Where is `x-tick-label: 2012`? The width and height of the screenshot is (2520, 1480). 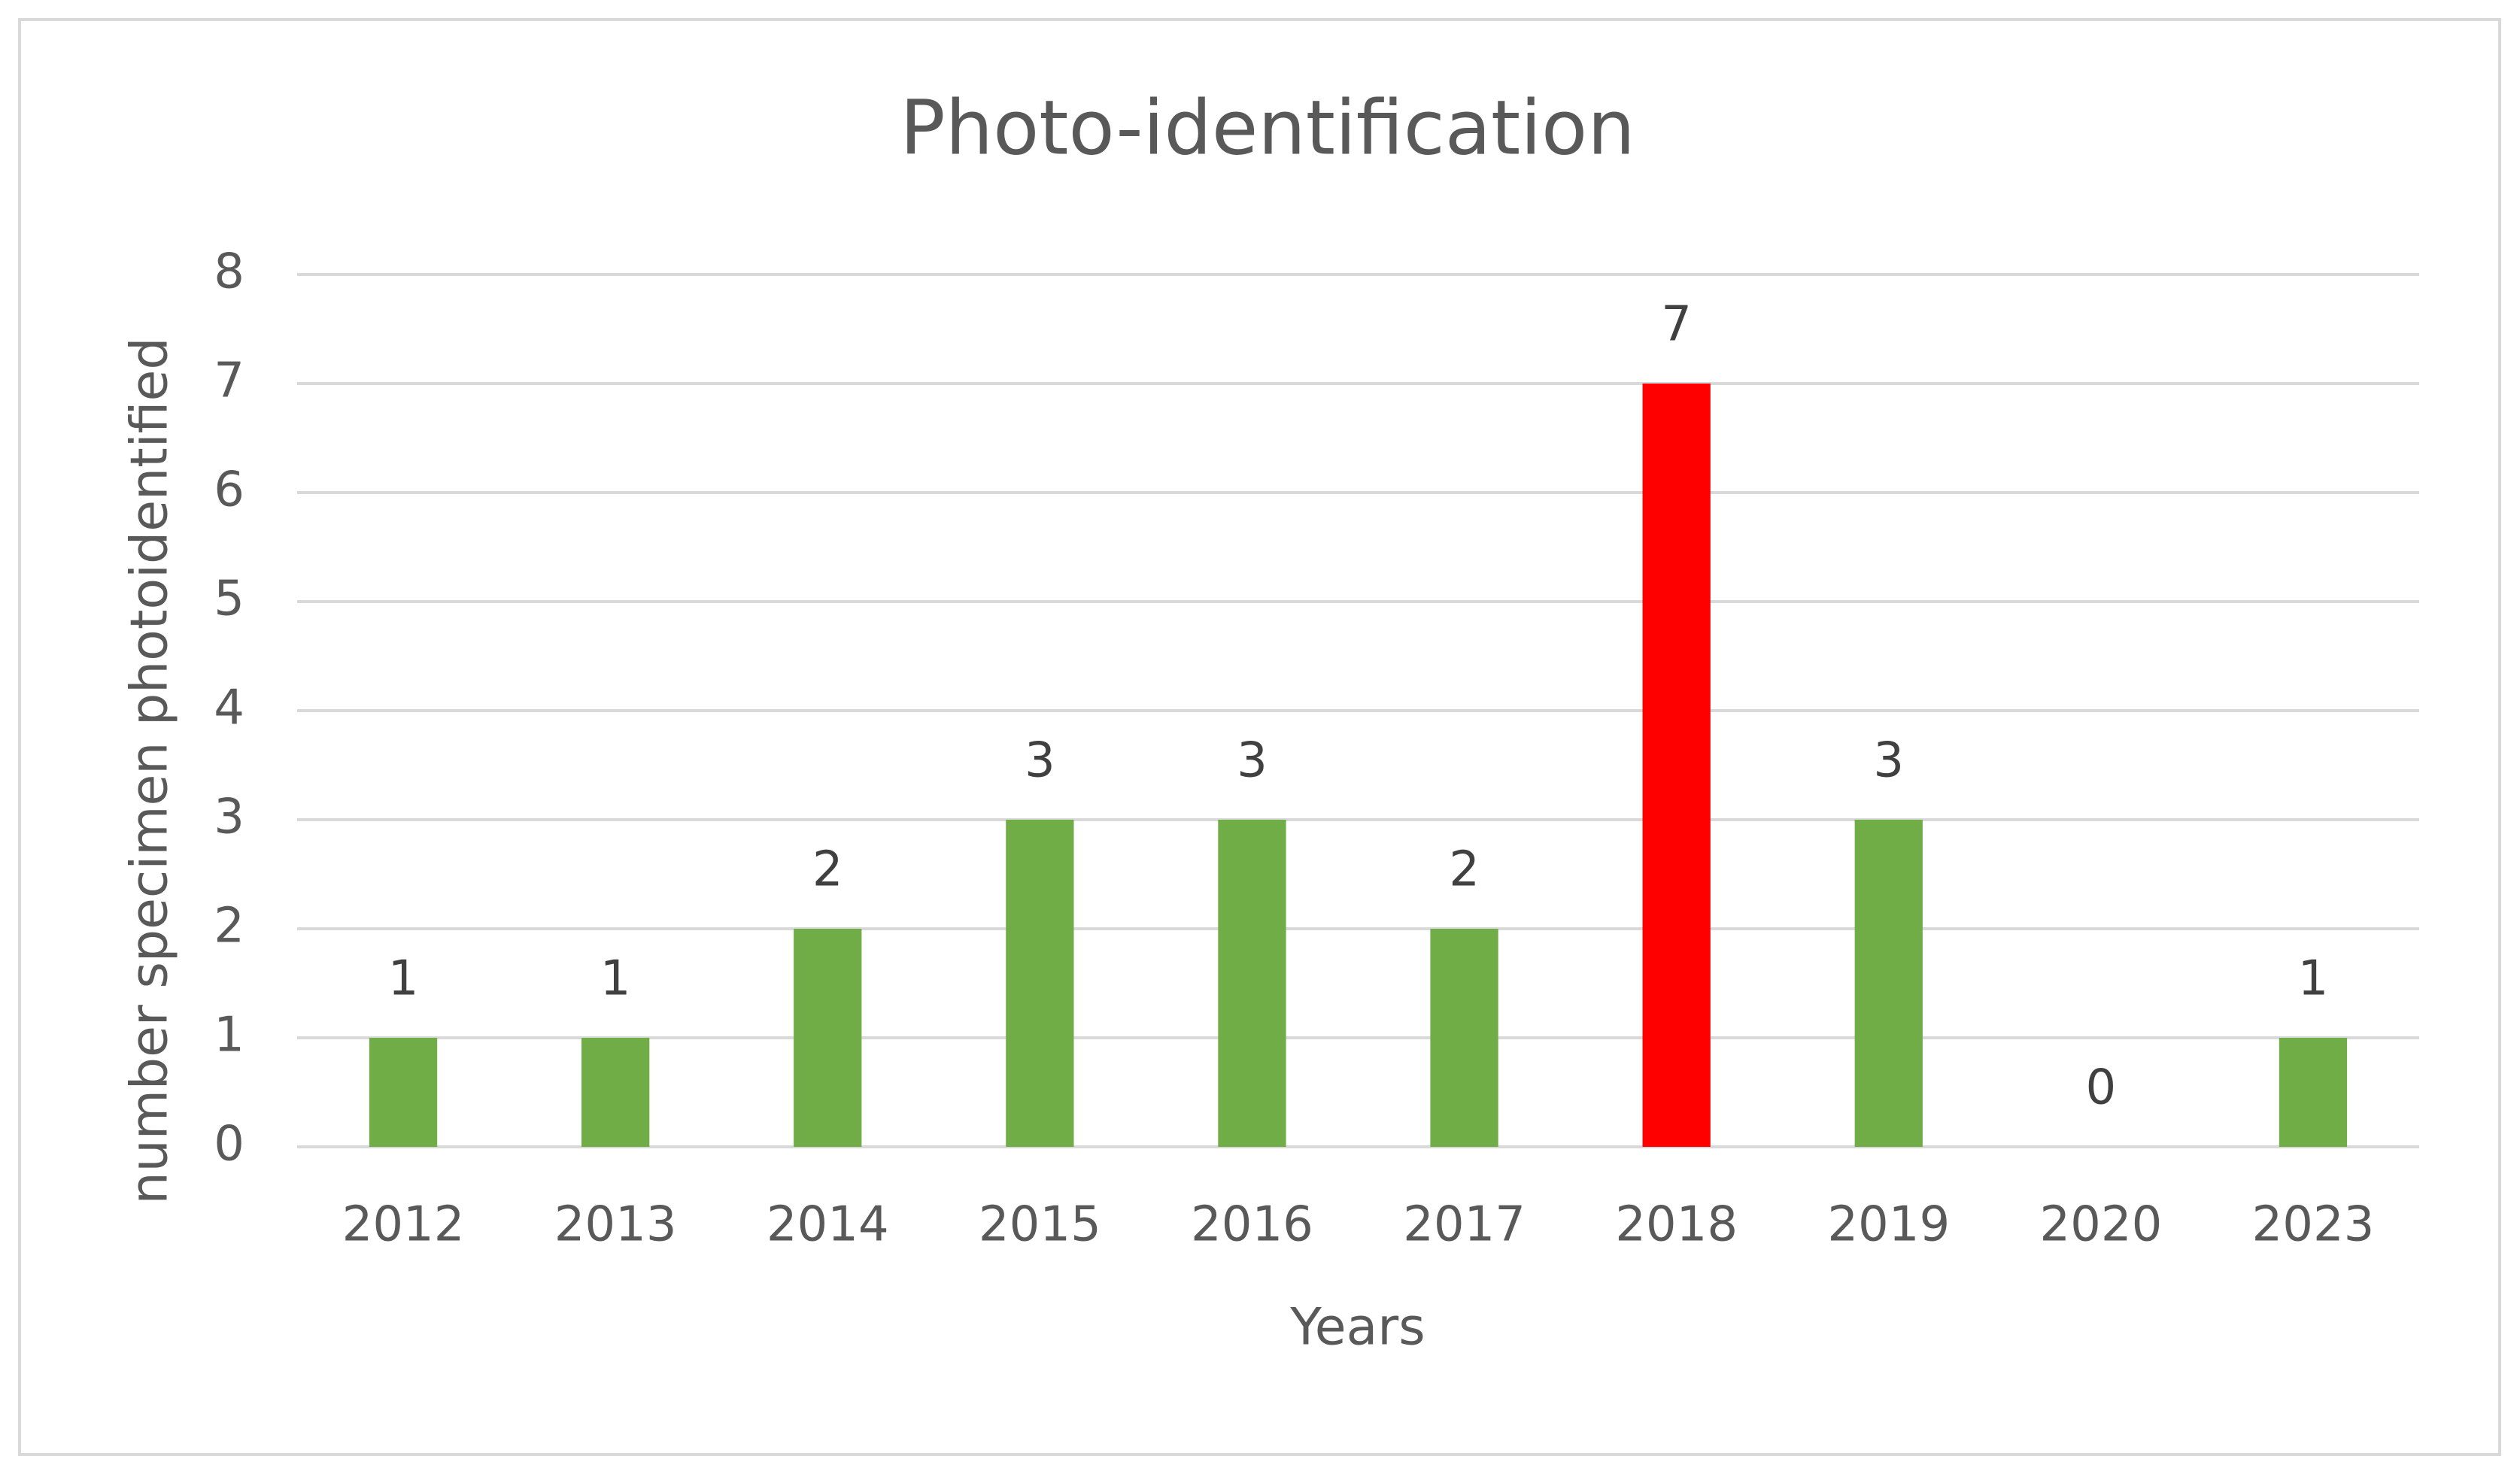 x-tick-label: 2012 is located at coordinates (403, 1225).